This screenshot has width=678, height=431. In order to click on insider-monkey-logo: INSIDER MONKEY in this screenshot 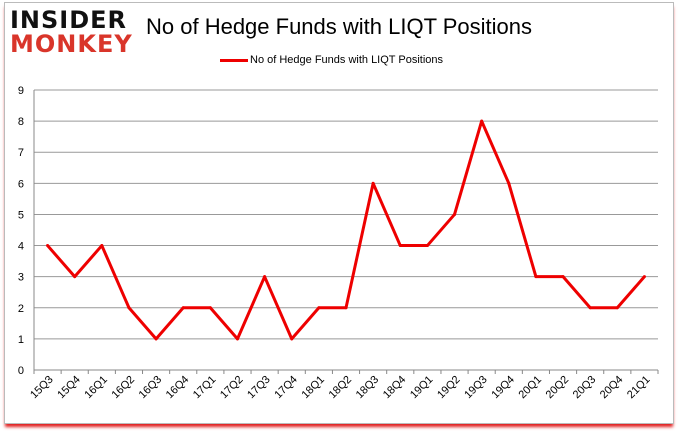, I will do `click(71, 32)`.